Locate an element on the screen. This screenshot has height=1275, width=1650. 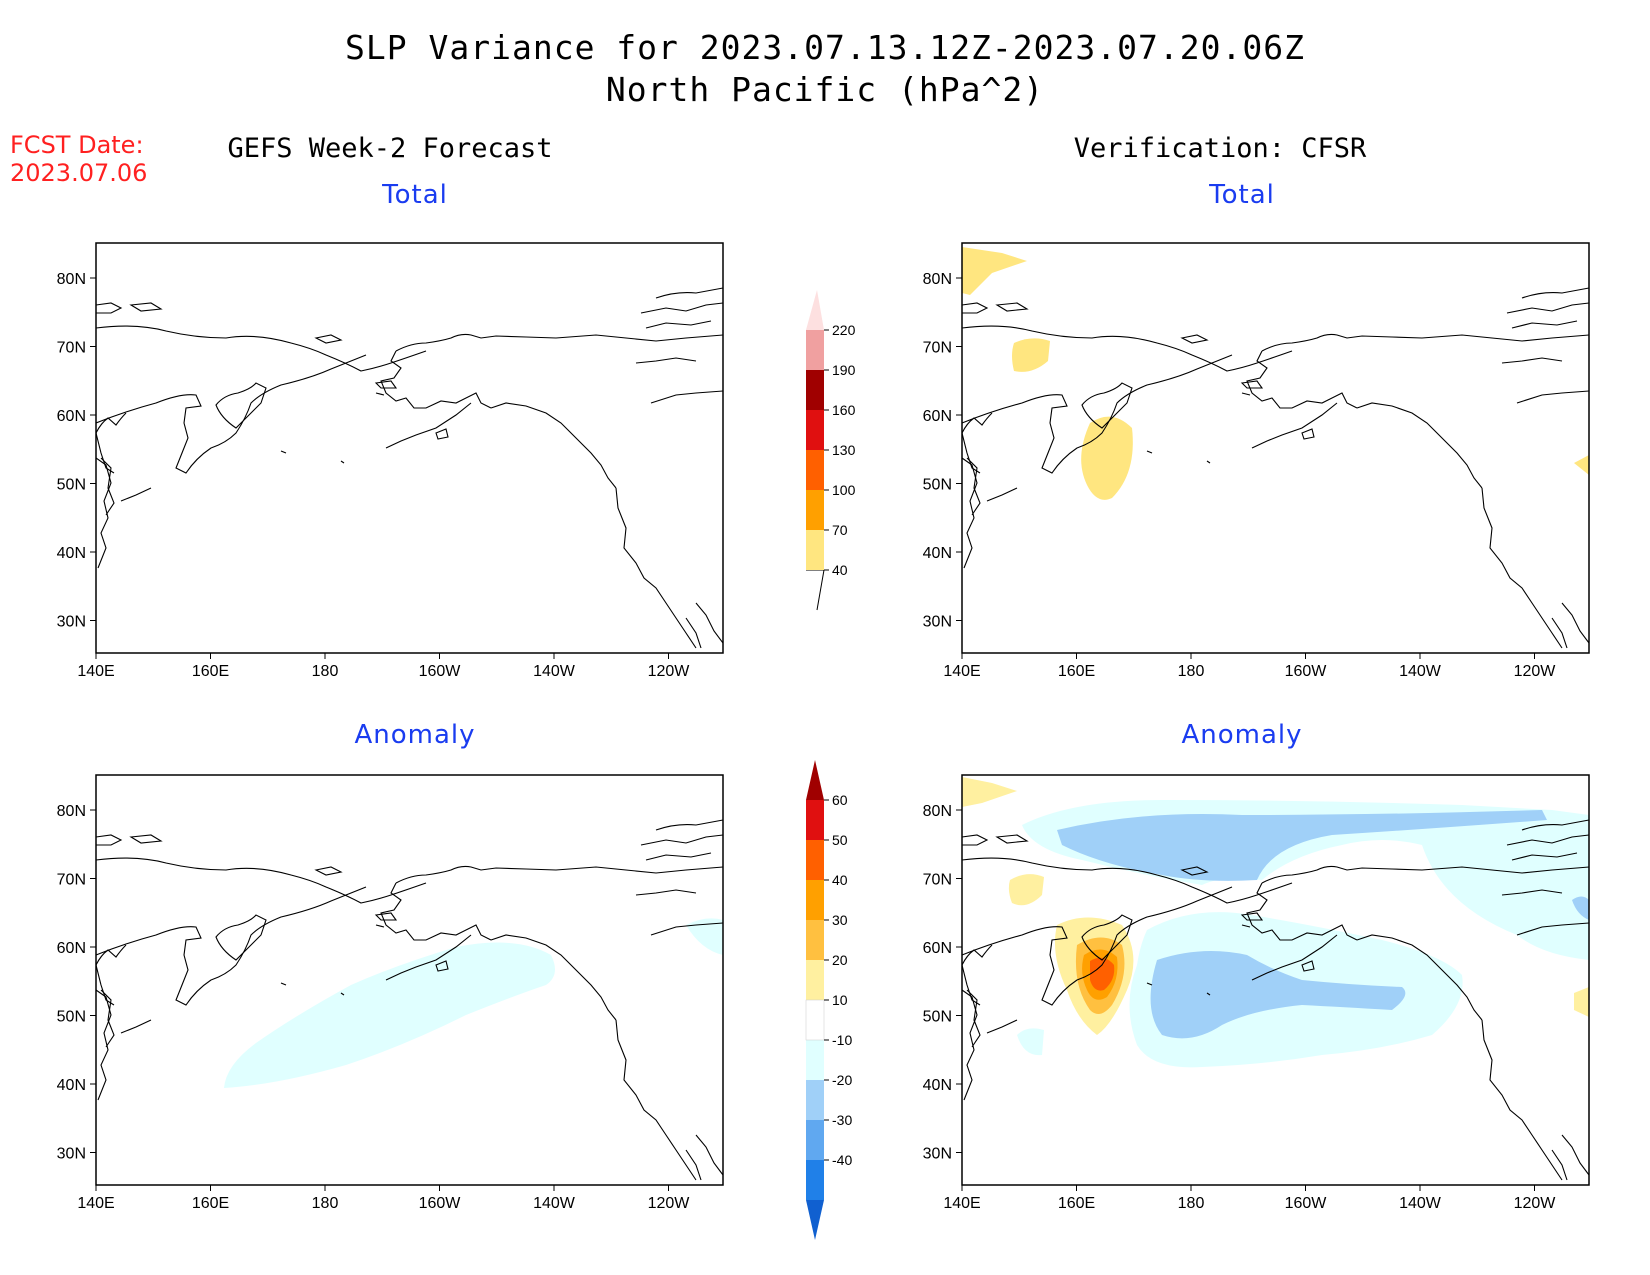
column-title-cfsr: Verification: CFSR is located at coordinates (1220, 148).